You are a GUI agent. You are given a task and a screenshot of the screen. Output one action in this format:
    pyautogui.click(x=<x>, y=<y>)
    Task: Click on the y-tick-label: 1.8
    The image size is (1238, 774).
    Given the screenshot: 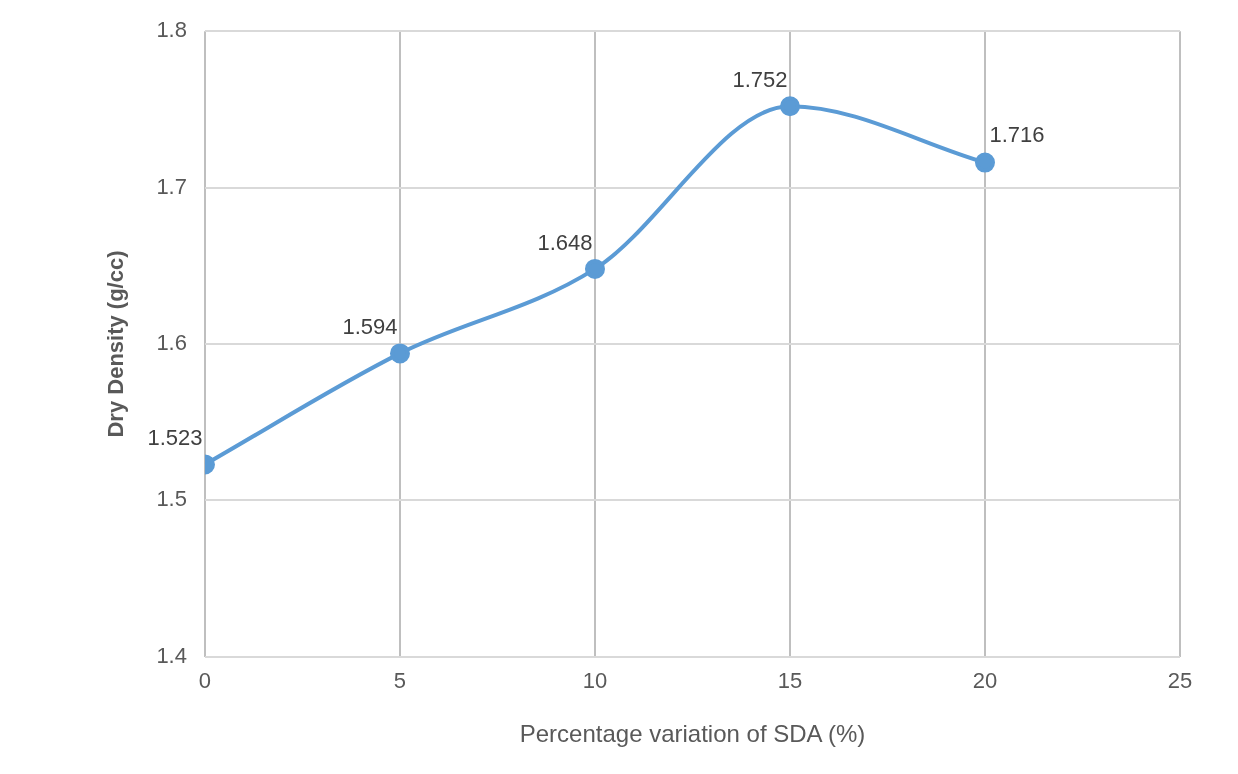 What is the action you would take?
    pyautogui.click(x=171, y=30)
    